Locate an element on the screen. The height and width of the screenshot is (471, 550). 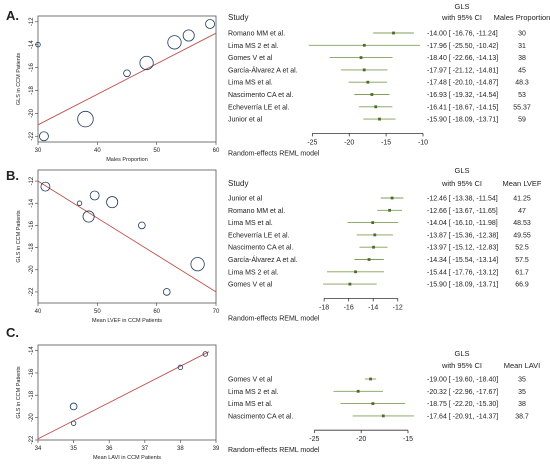
forest-ci-value: -13.87 [ -15.36, -12.38] is located at coordinates (462, 235).